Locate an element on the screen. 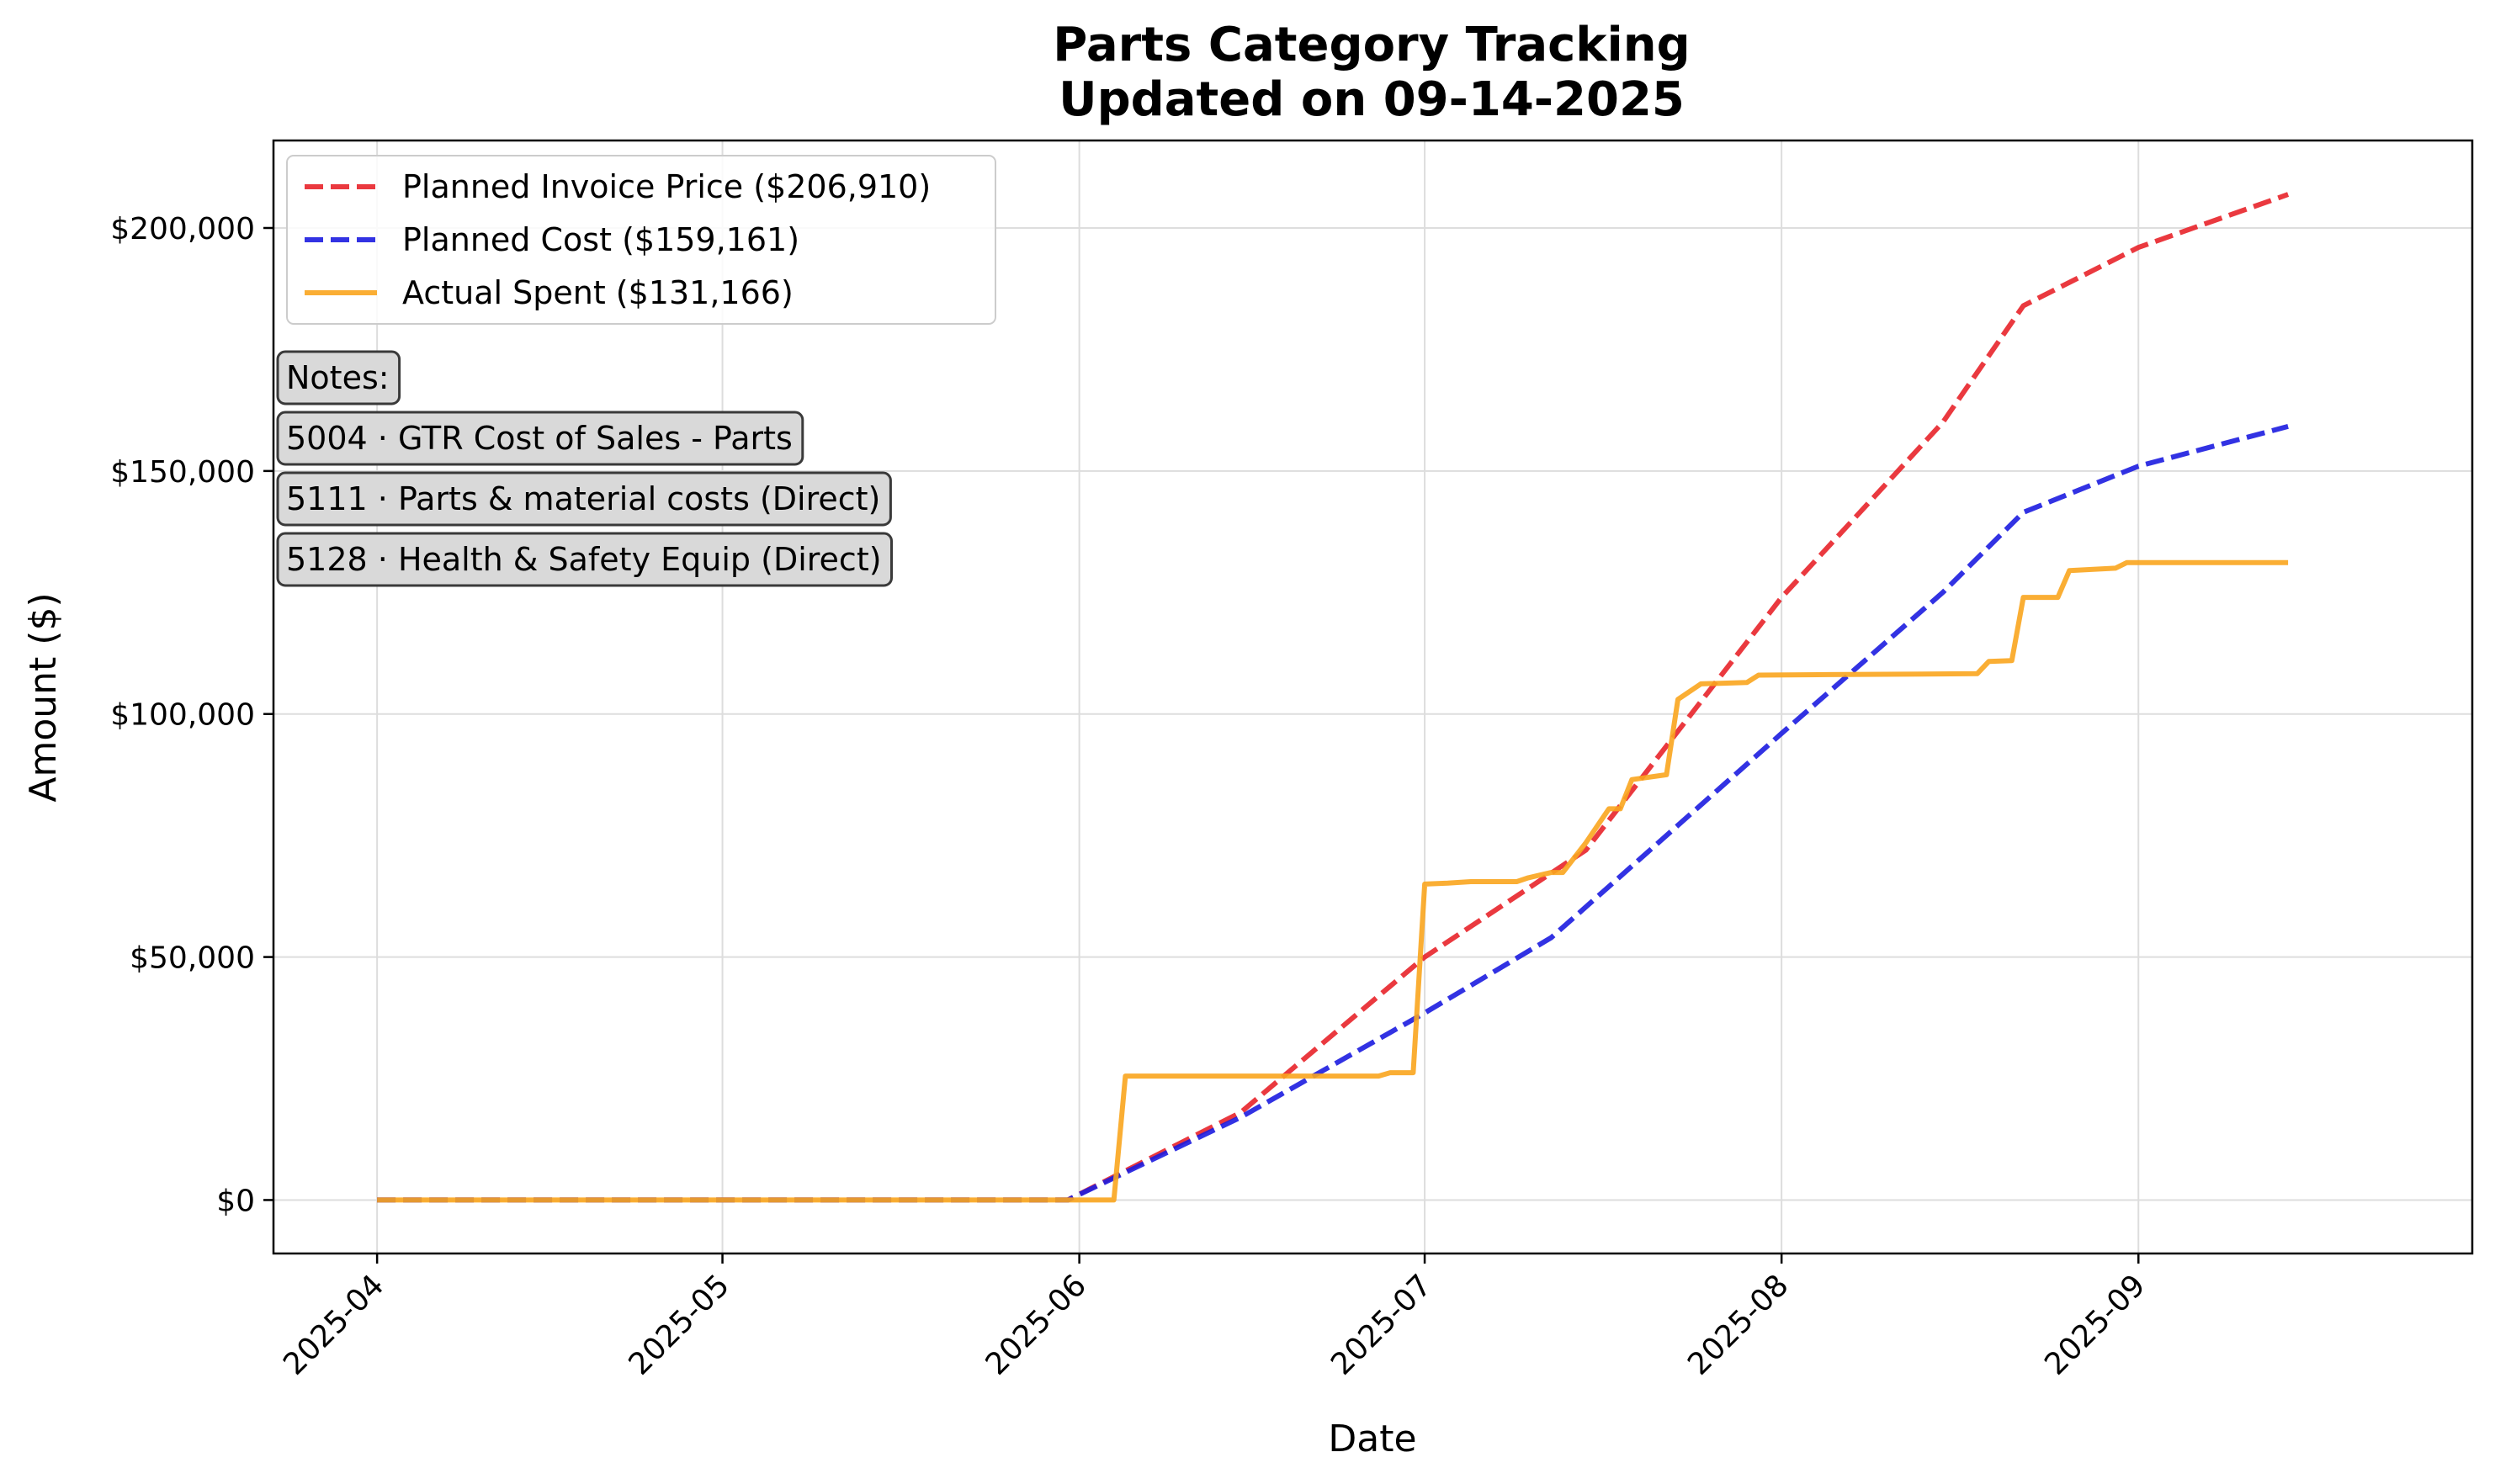 Image resolution: width=2495 pixels, height=1484 pixels. note-item: 5004 · GTR Cost of Sales - Parts is located at coordinates (540, 438).